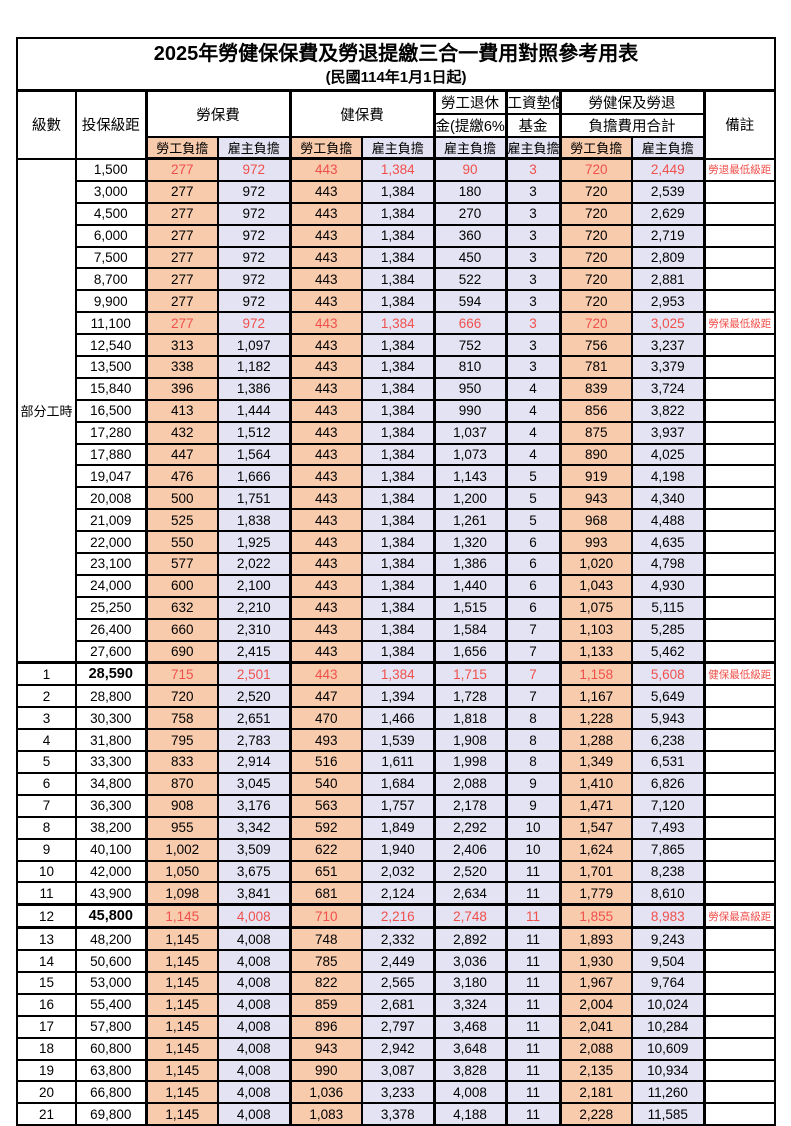 This screenshot has height=1126, width=791. I want to click on cell-total-employer: 4,930, so click(668, 585).